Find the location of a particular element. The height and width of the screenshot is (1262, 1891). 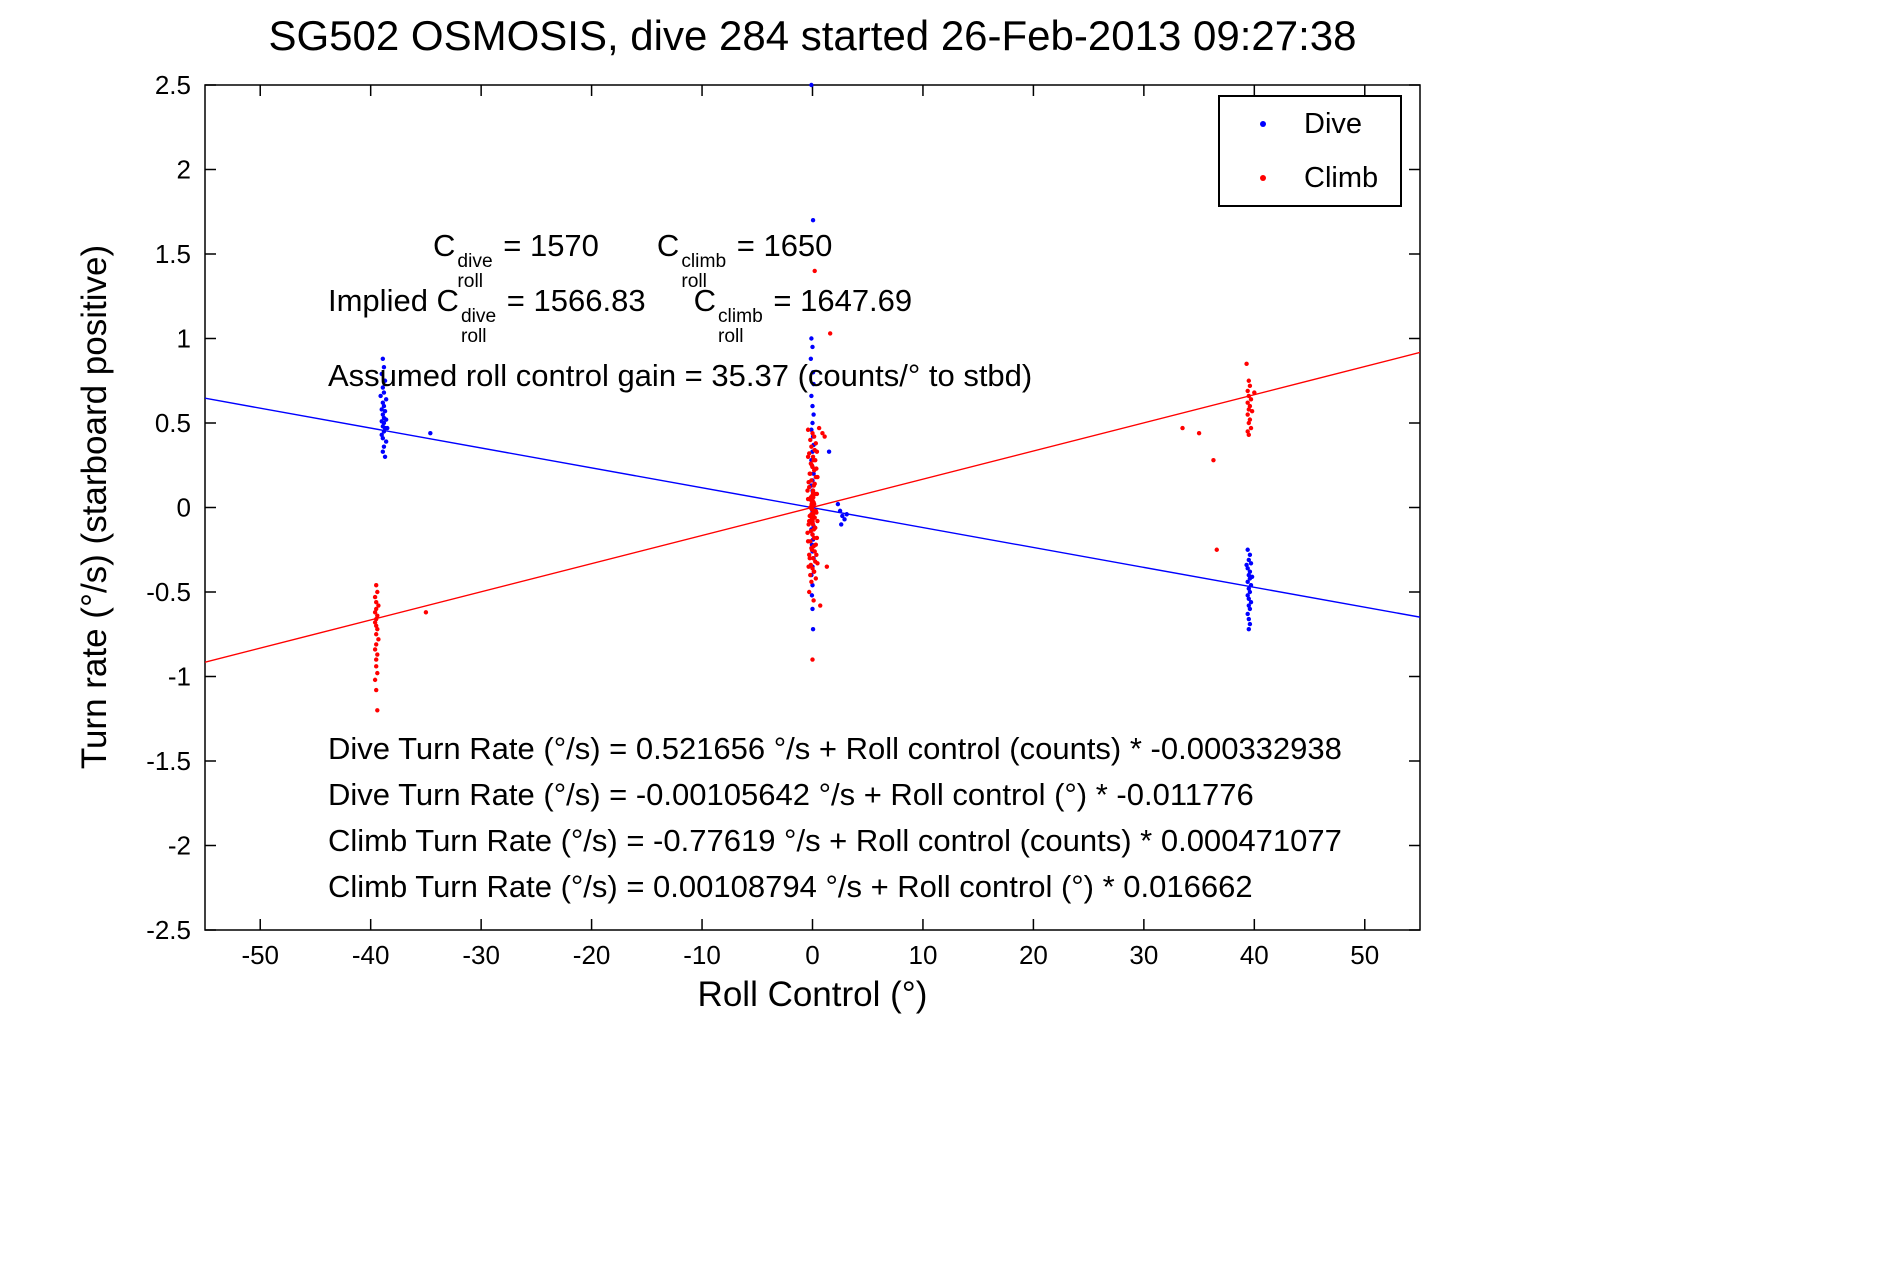

x-tick-label: -50 is located at coordinates (260, 955).